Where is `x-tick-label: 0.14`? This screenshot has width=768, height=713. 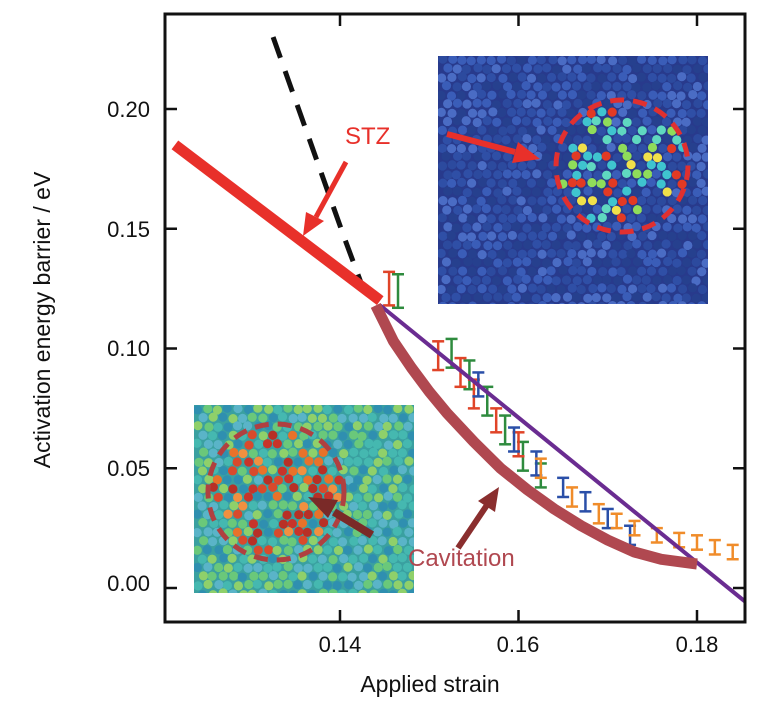 x-tick-label: 0.14 is located at coordinates (340, 644).